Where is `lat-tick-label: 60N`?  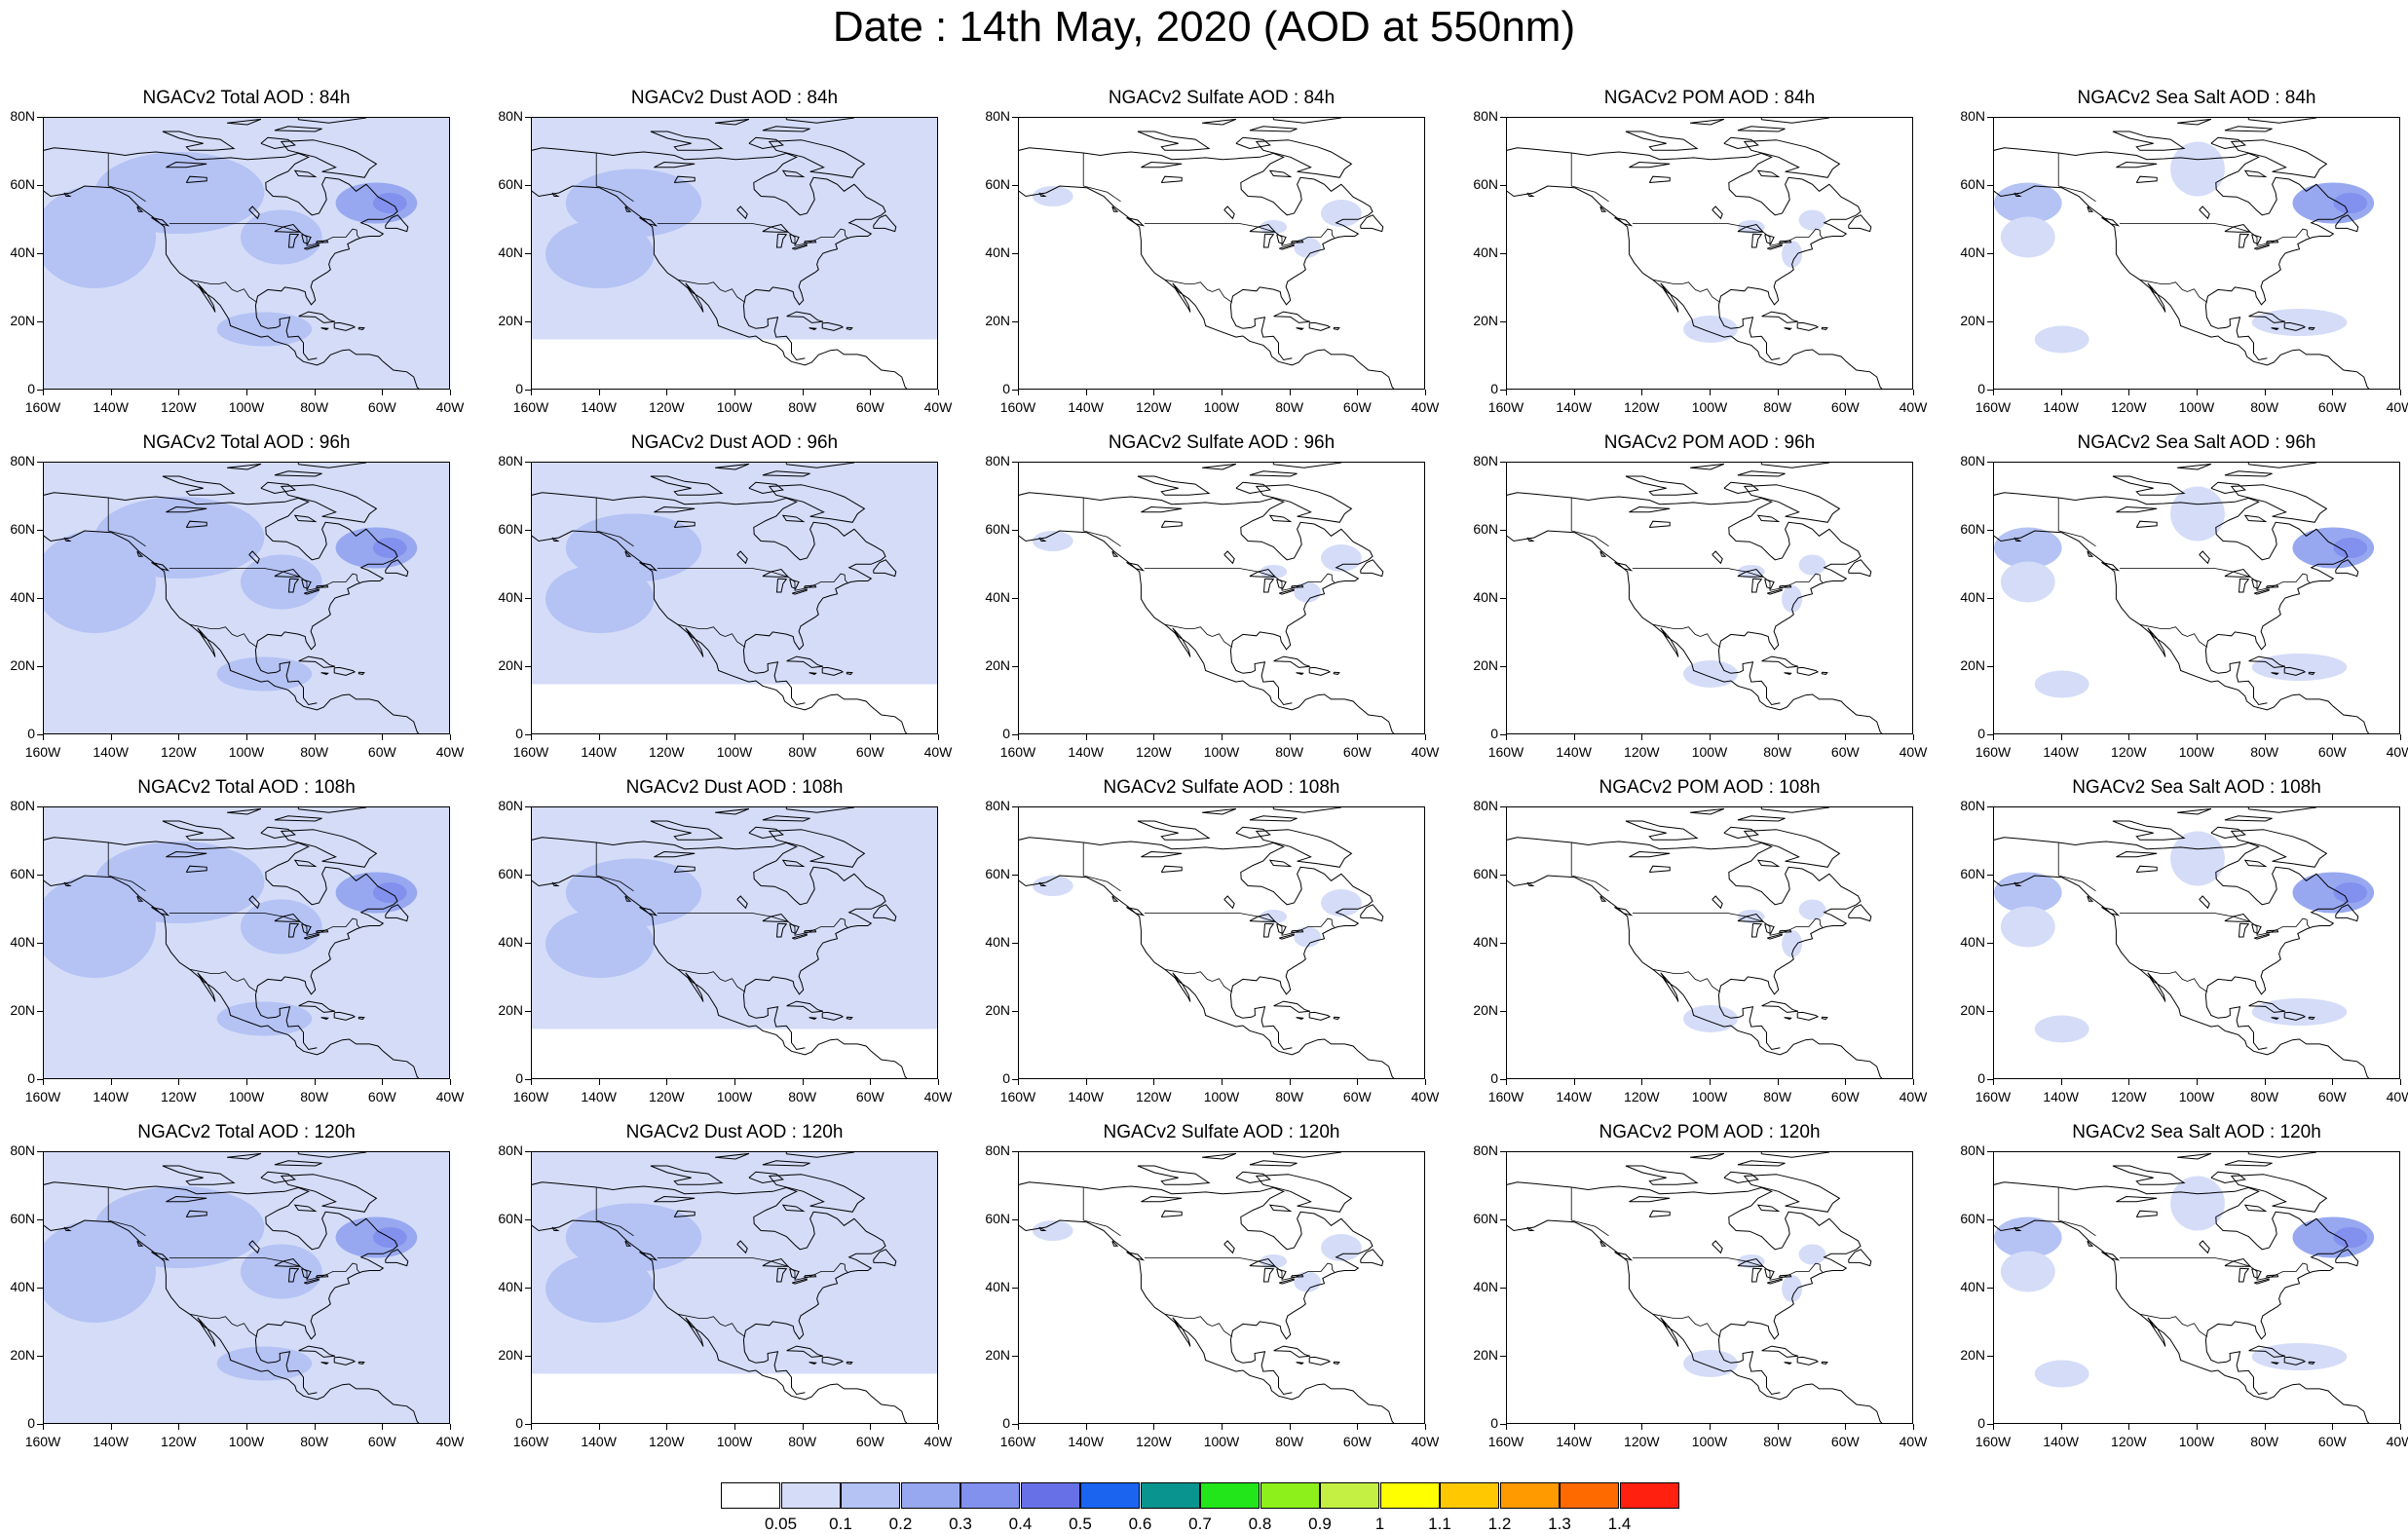 lat-tick-label: 60N is located at coordinates (1485, 529).